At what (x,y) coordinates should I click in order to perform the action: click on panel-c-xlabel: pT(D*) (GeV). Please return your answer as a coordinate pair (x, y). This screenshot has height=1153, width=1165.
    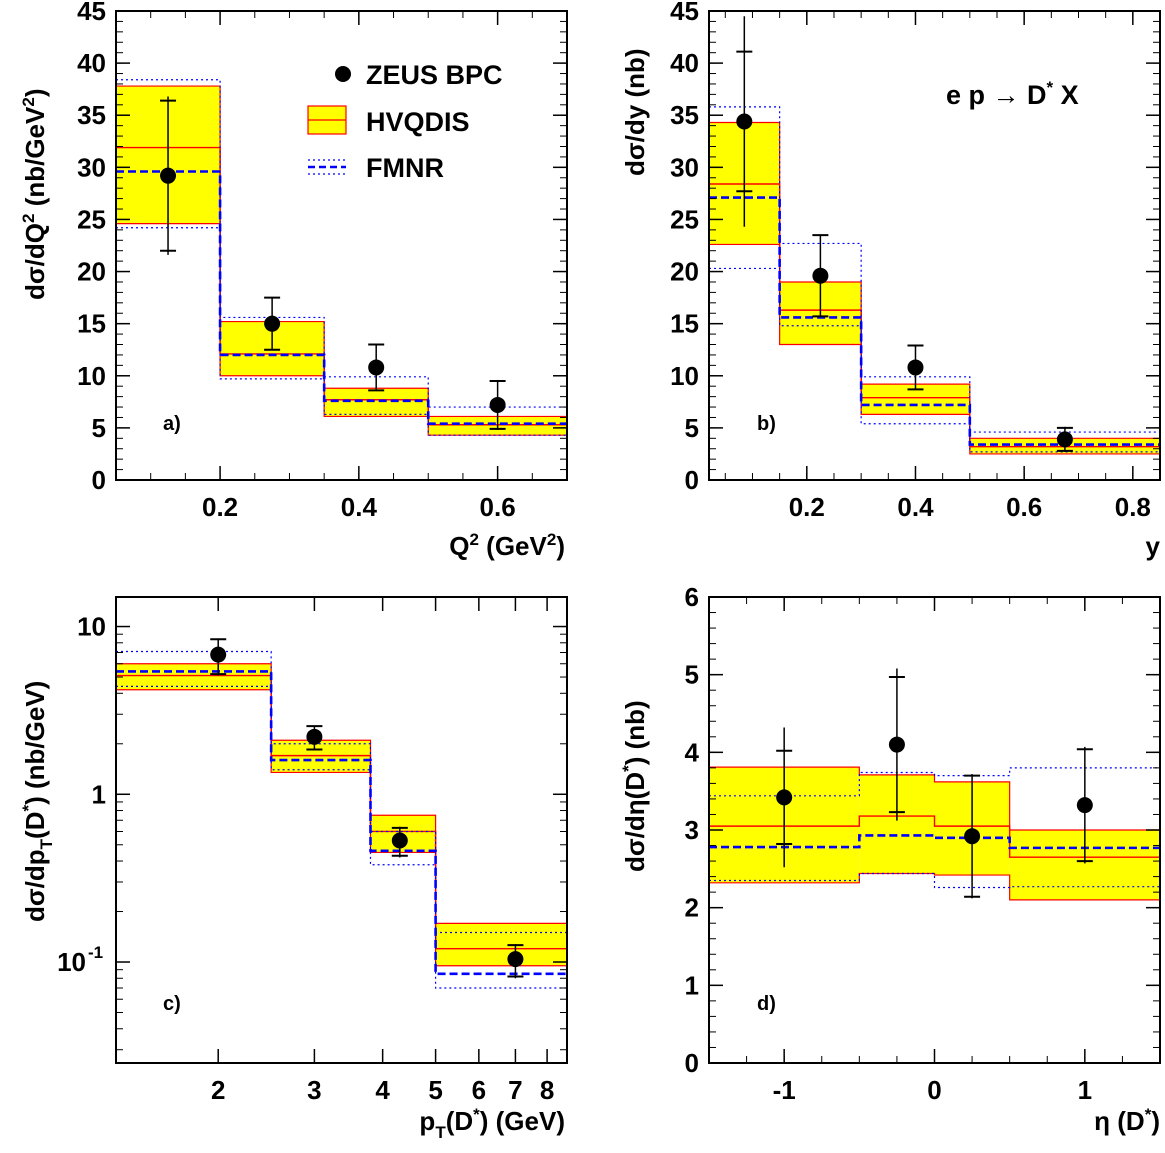
    Looking at the image, I should click on (492, 1123).